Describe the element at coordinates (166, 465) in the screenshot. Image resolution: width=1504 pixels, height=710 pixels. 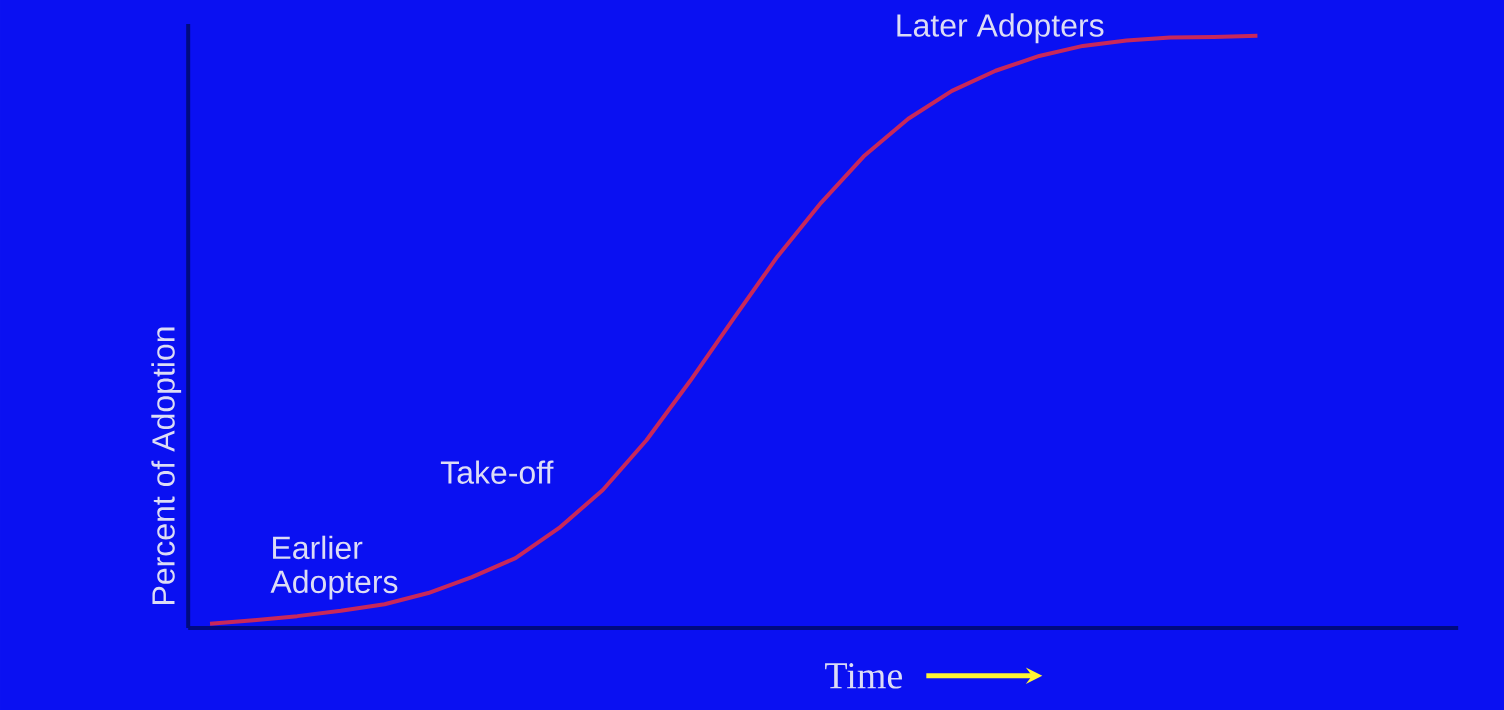
I see `y-axis-title: Percent of Adoption` at that location.